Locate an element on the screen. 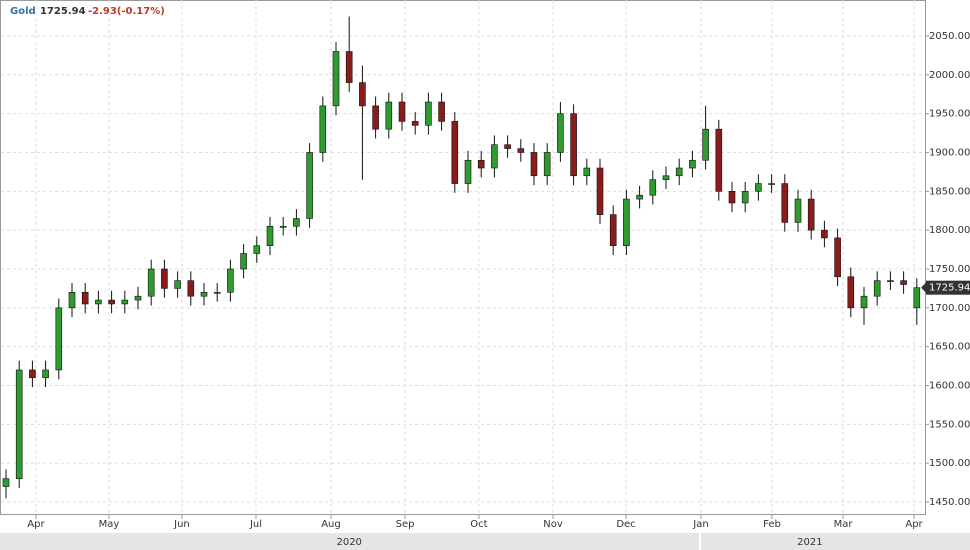 This screenshot has height=550, width=970. y-tick-label: 1550.00 is located at coordinates (949, 424).